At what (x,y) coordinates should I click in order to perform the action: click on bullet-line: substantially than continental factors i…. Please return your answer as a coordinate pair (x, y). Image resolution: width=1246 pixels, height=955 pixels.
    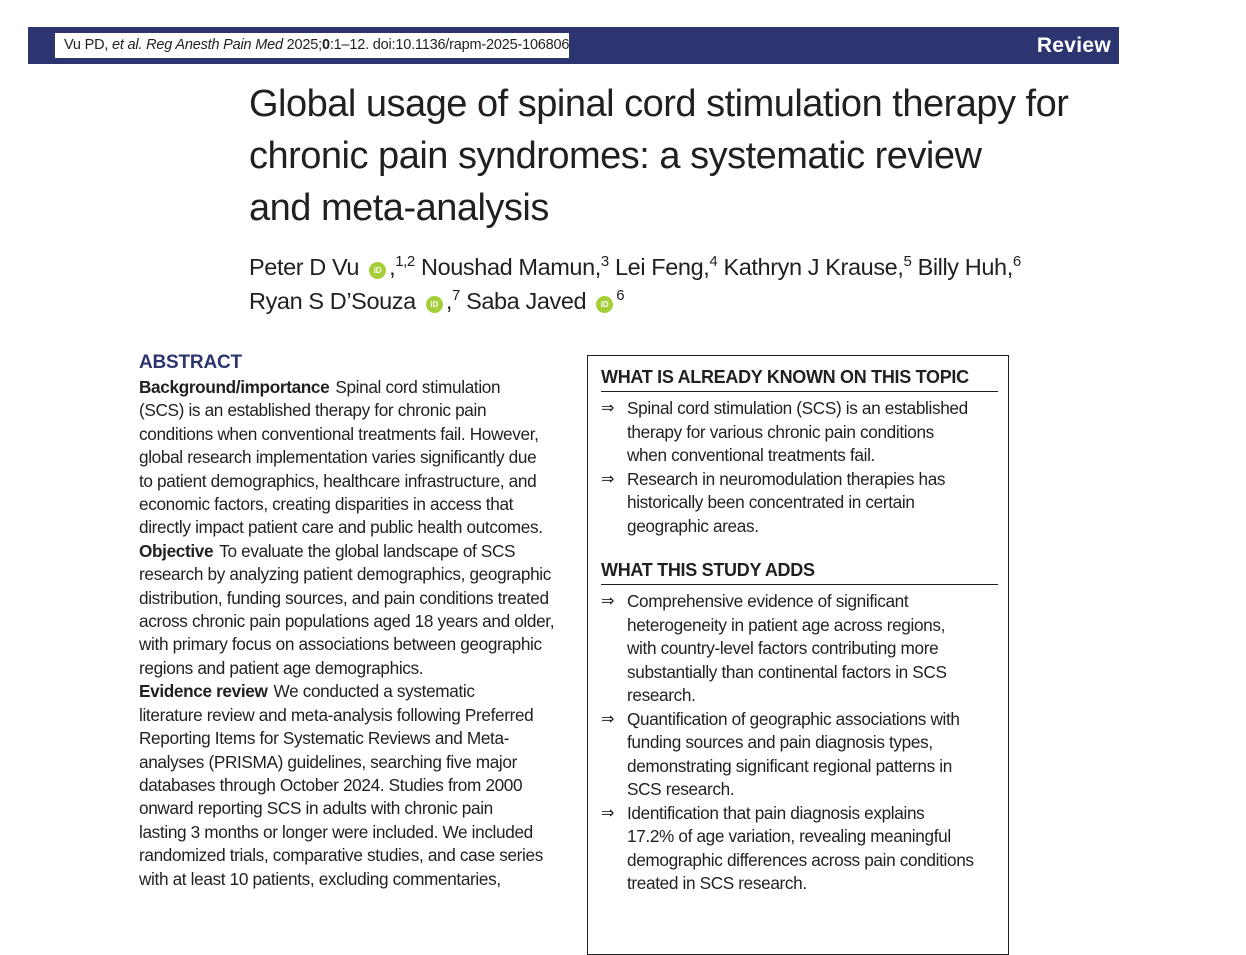
    Looking at the image, I should click on (787, 671).